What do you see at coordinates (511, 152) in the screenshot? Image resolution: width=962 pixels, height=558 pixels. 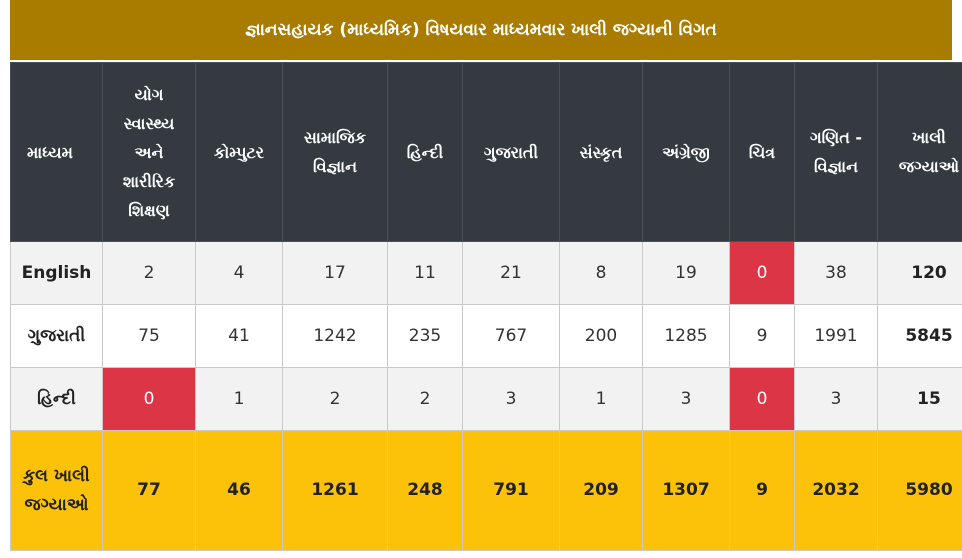 I see `header-gujarati: ગુજરાતી` at bounding box center [511, 152].